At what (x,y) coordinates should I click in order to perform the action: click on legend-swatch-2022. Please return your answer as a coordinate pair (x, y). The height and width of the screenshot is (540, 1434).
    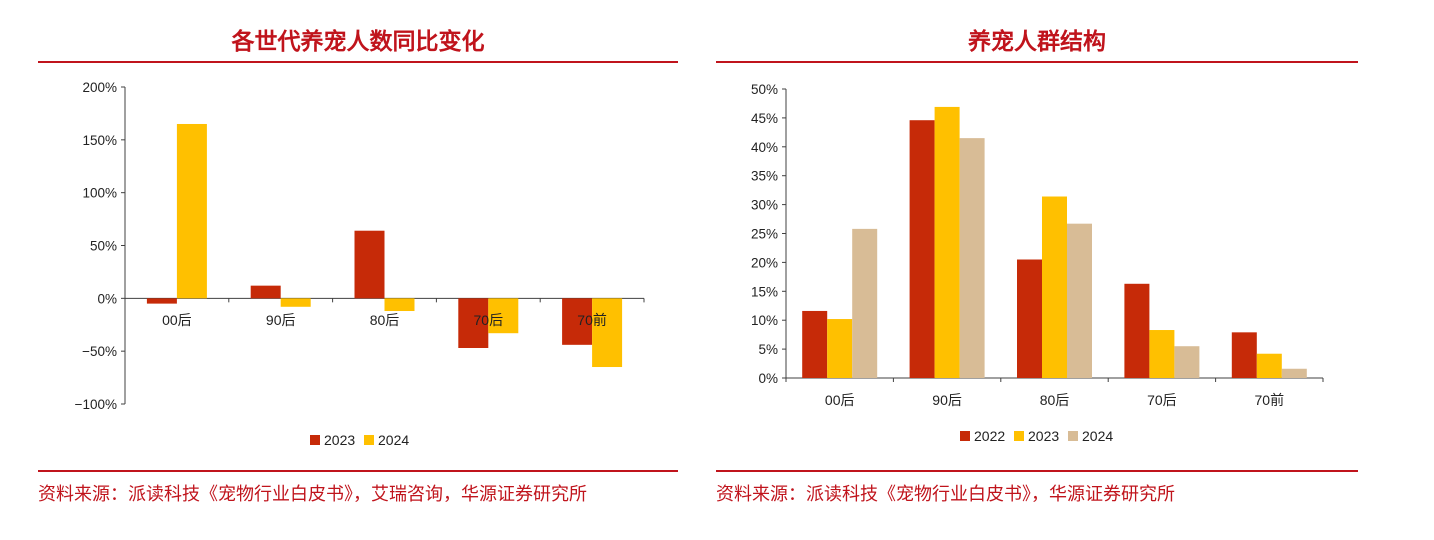
    Looking at the image, I should click on (965, 436).